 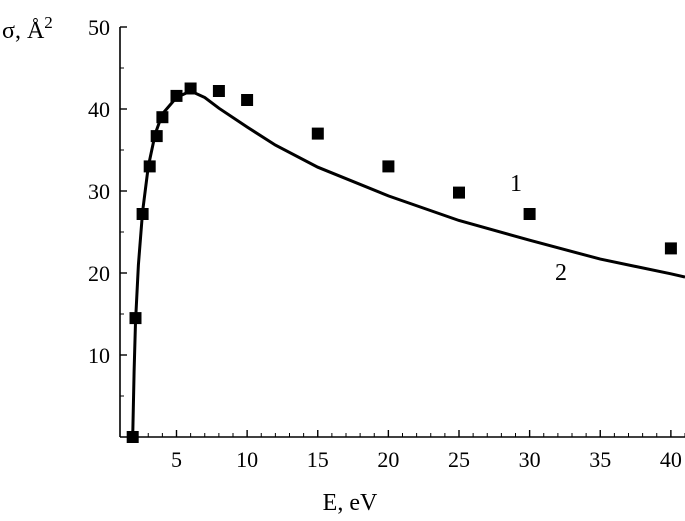 What do you see at coordinates (99, 27) in the screenshot?
I see `y-tick-label-50: 50` at bounding box center [99, 27].